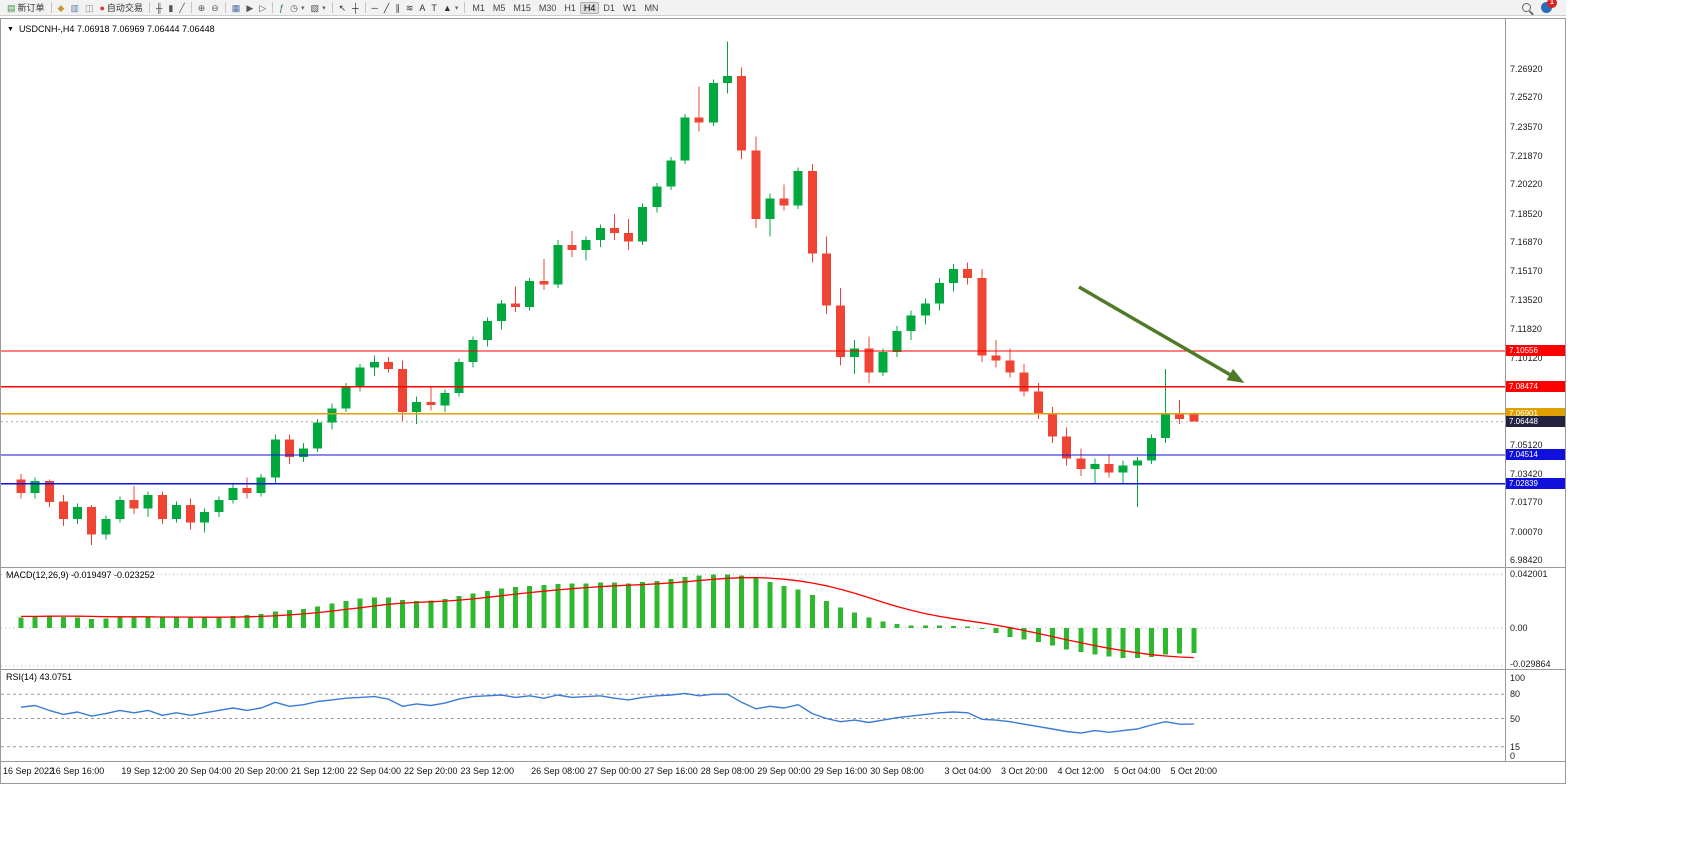  I want to click on rsi-panel: RSI(14) 43.0751 100 80 50 15 0, so click(783, 715).